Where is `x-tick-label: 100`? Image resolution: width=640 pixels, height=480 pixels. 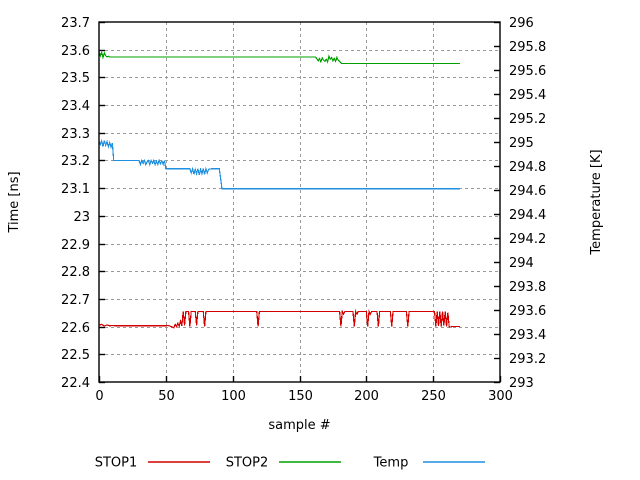 x-tick-label: 100 is located at coordinates (233, 396).